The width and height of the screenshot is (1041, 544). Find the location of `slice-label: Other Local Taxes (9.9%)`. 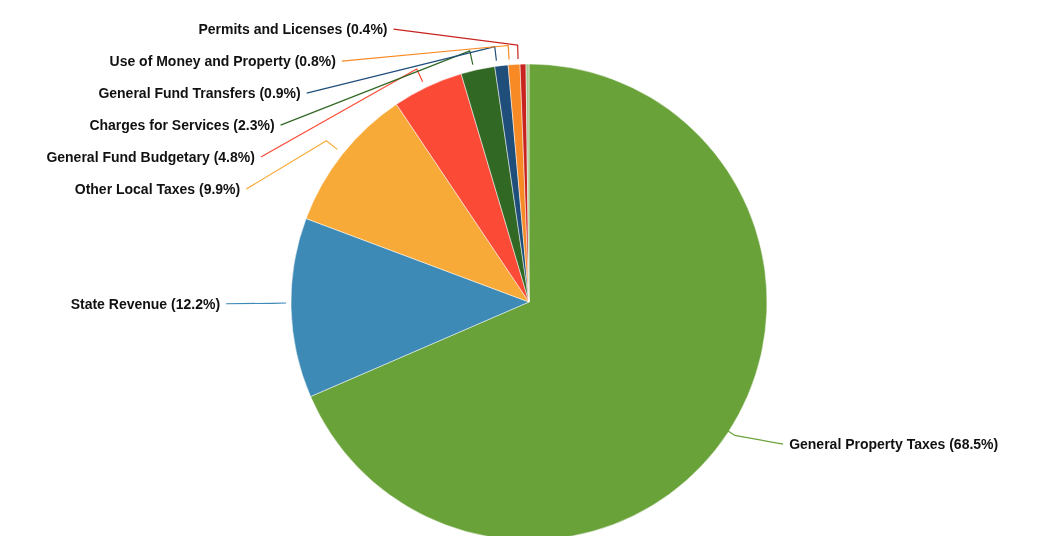

slice-label: Other Local Taxes (9.9%) is located at coordinates (157, 189).